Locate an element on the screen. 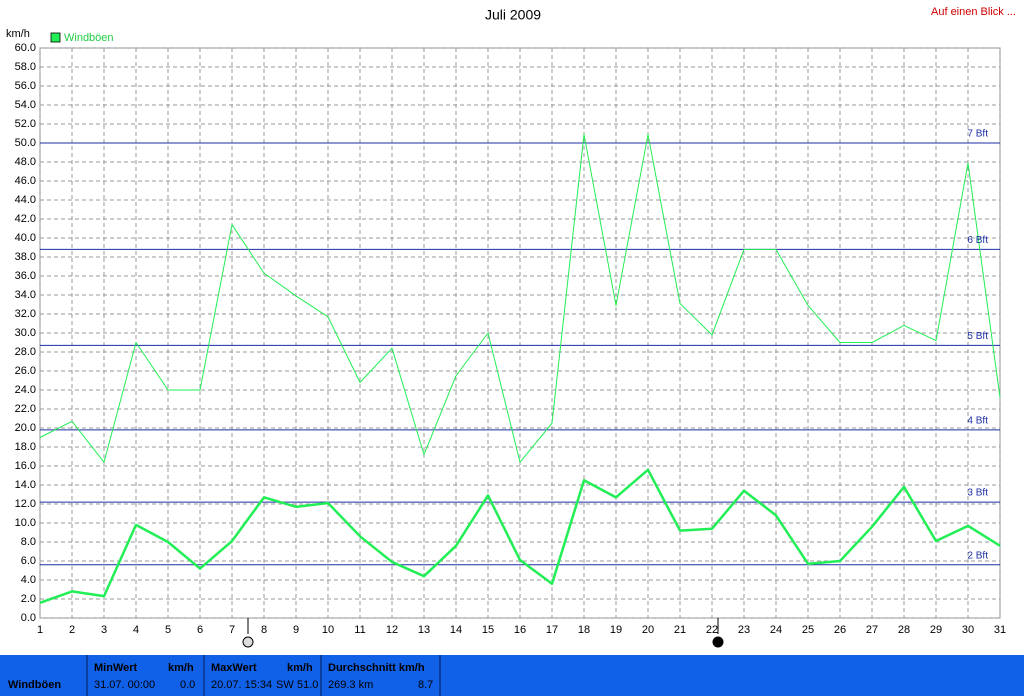 The height and width of the screenshot is (696, 1024). x-tick-label: 19 is located at coordinates (616, 630).